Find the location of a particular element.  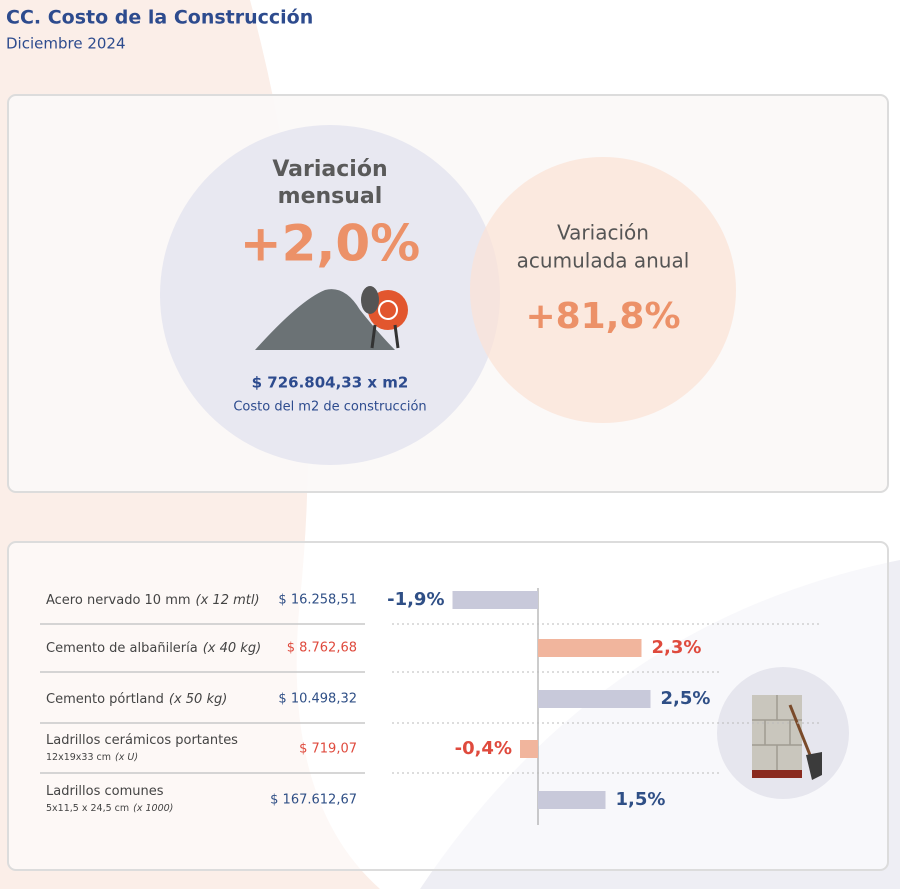

bricks-icon is located at coordinates (787, 737).